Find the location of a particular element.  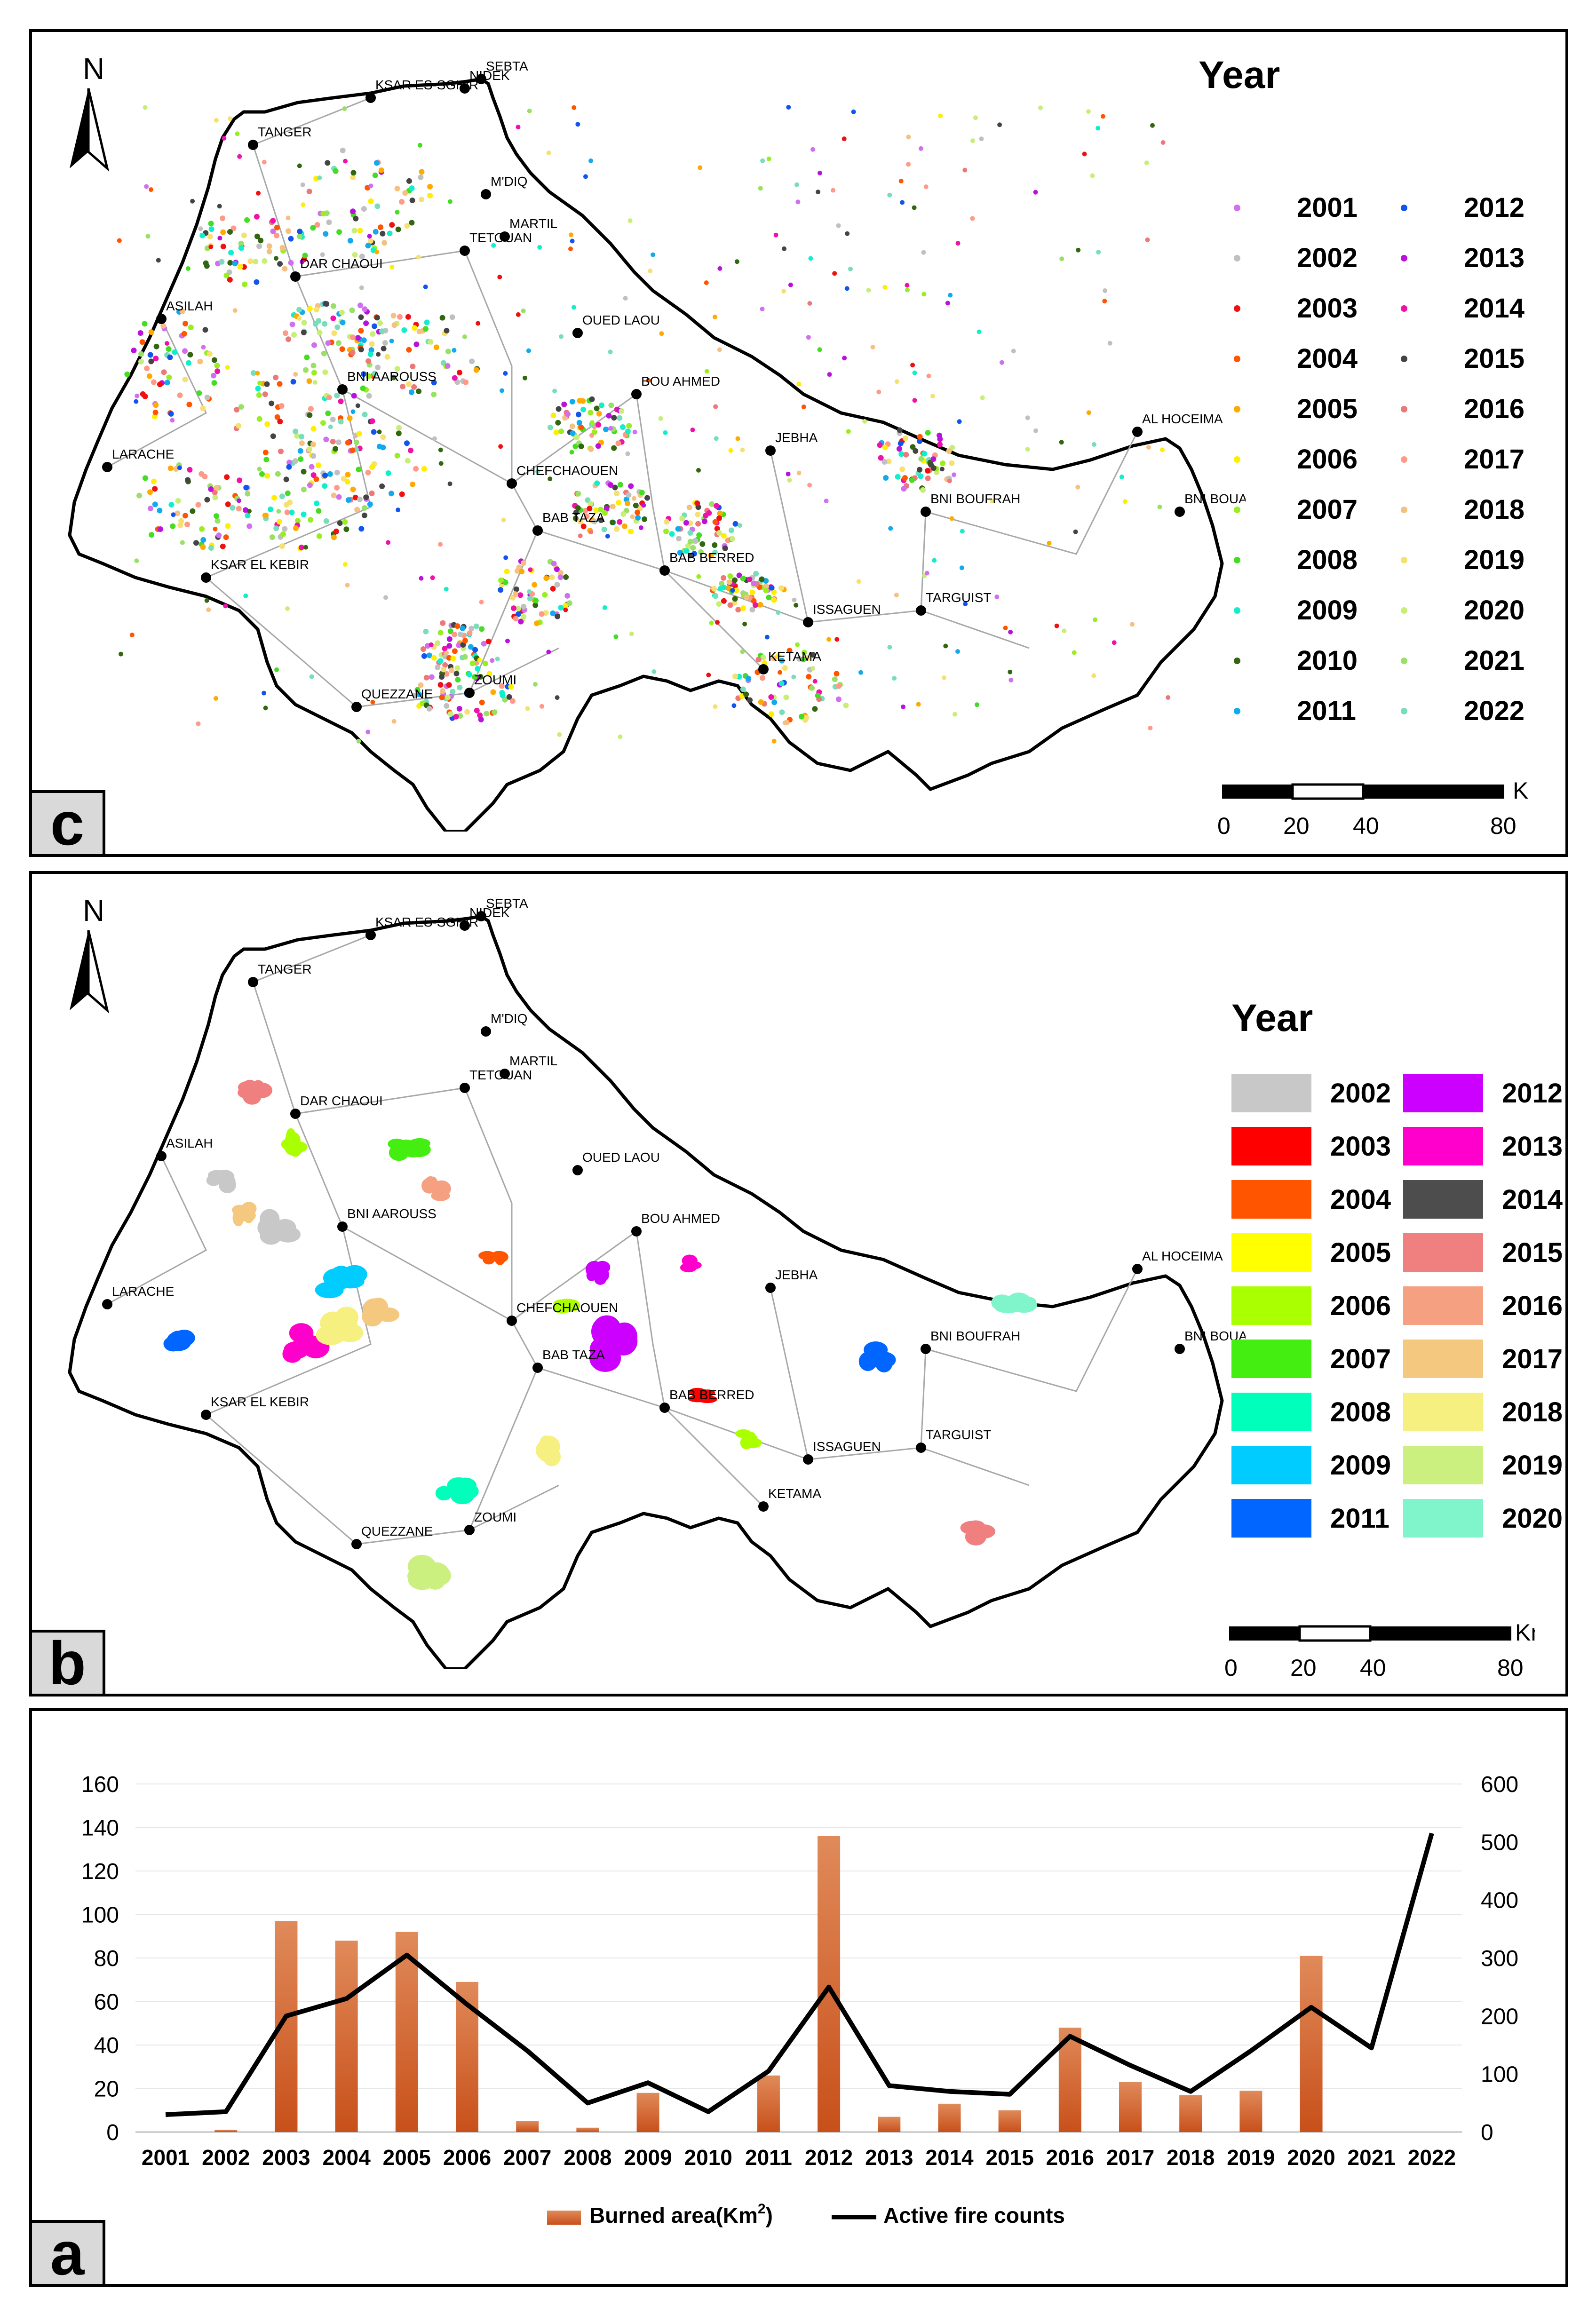

city-label: BOU AHMED is located at coordinates (680, 1218).